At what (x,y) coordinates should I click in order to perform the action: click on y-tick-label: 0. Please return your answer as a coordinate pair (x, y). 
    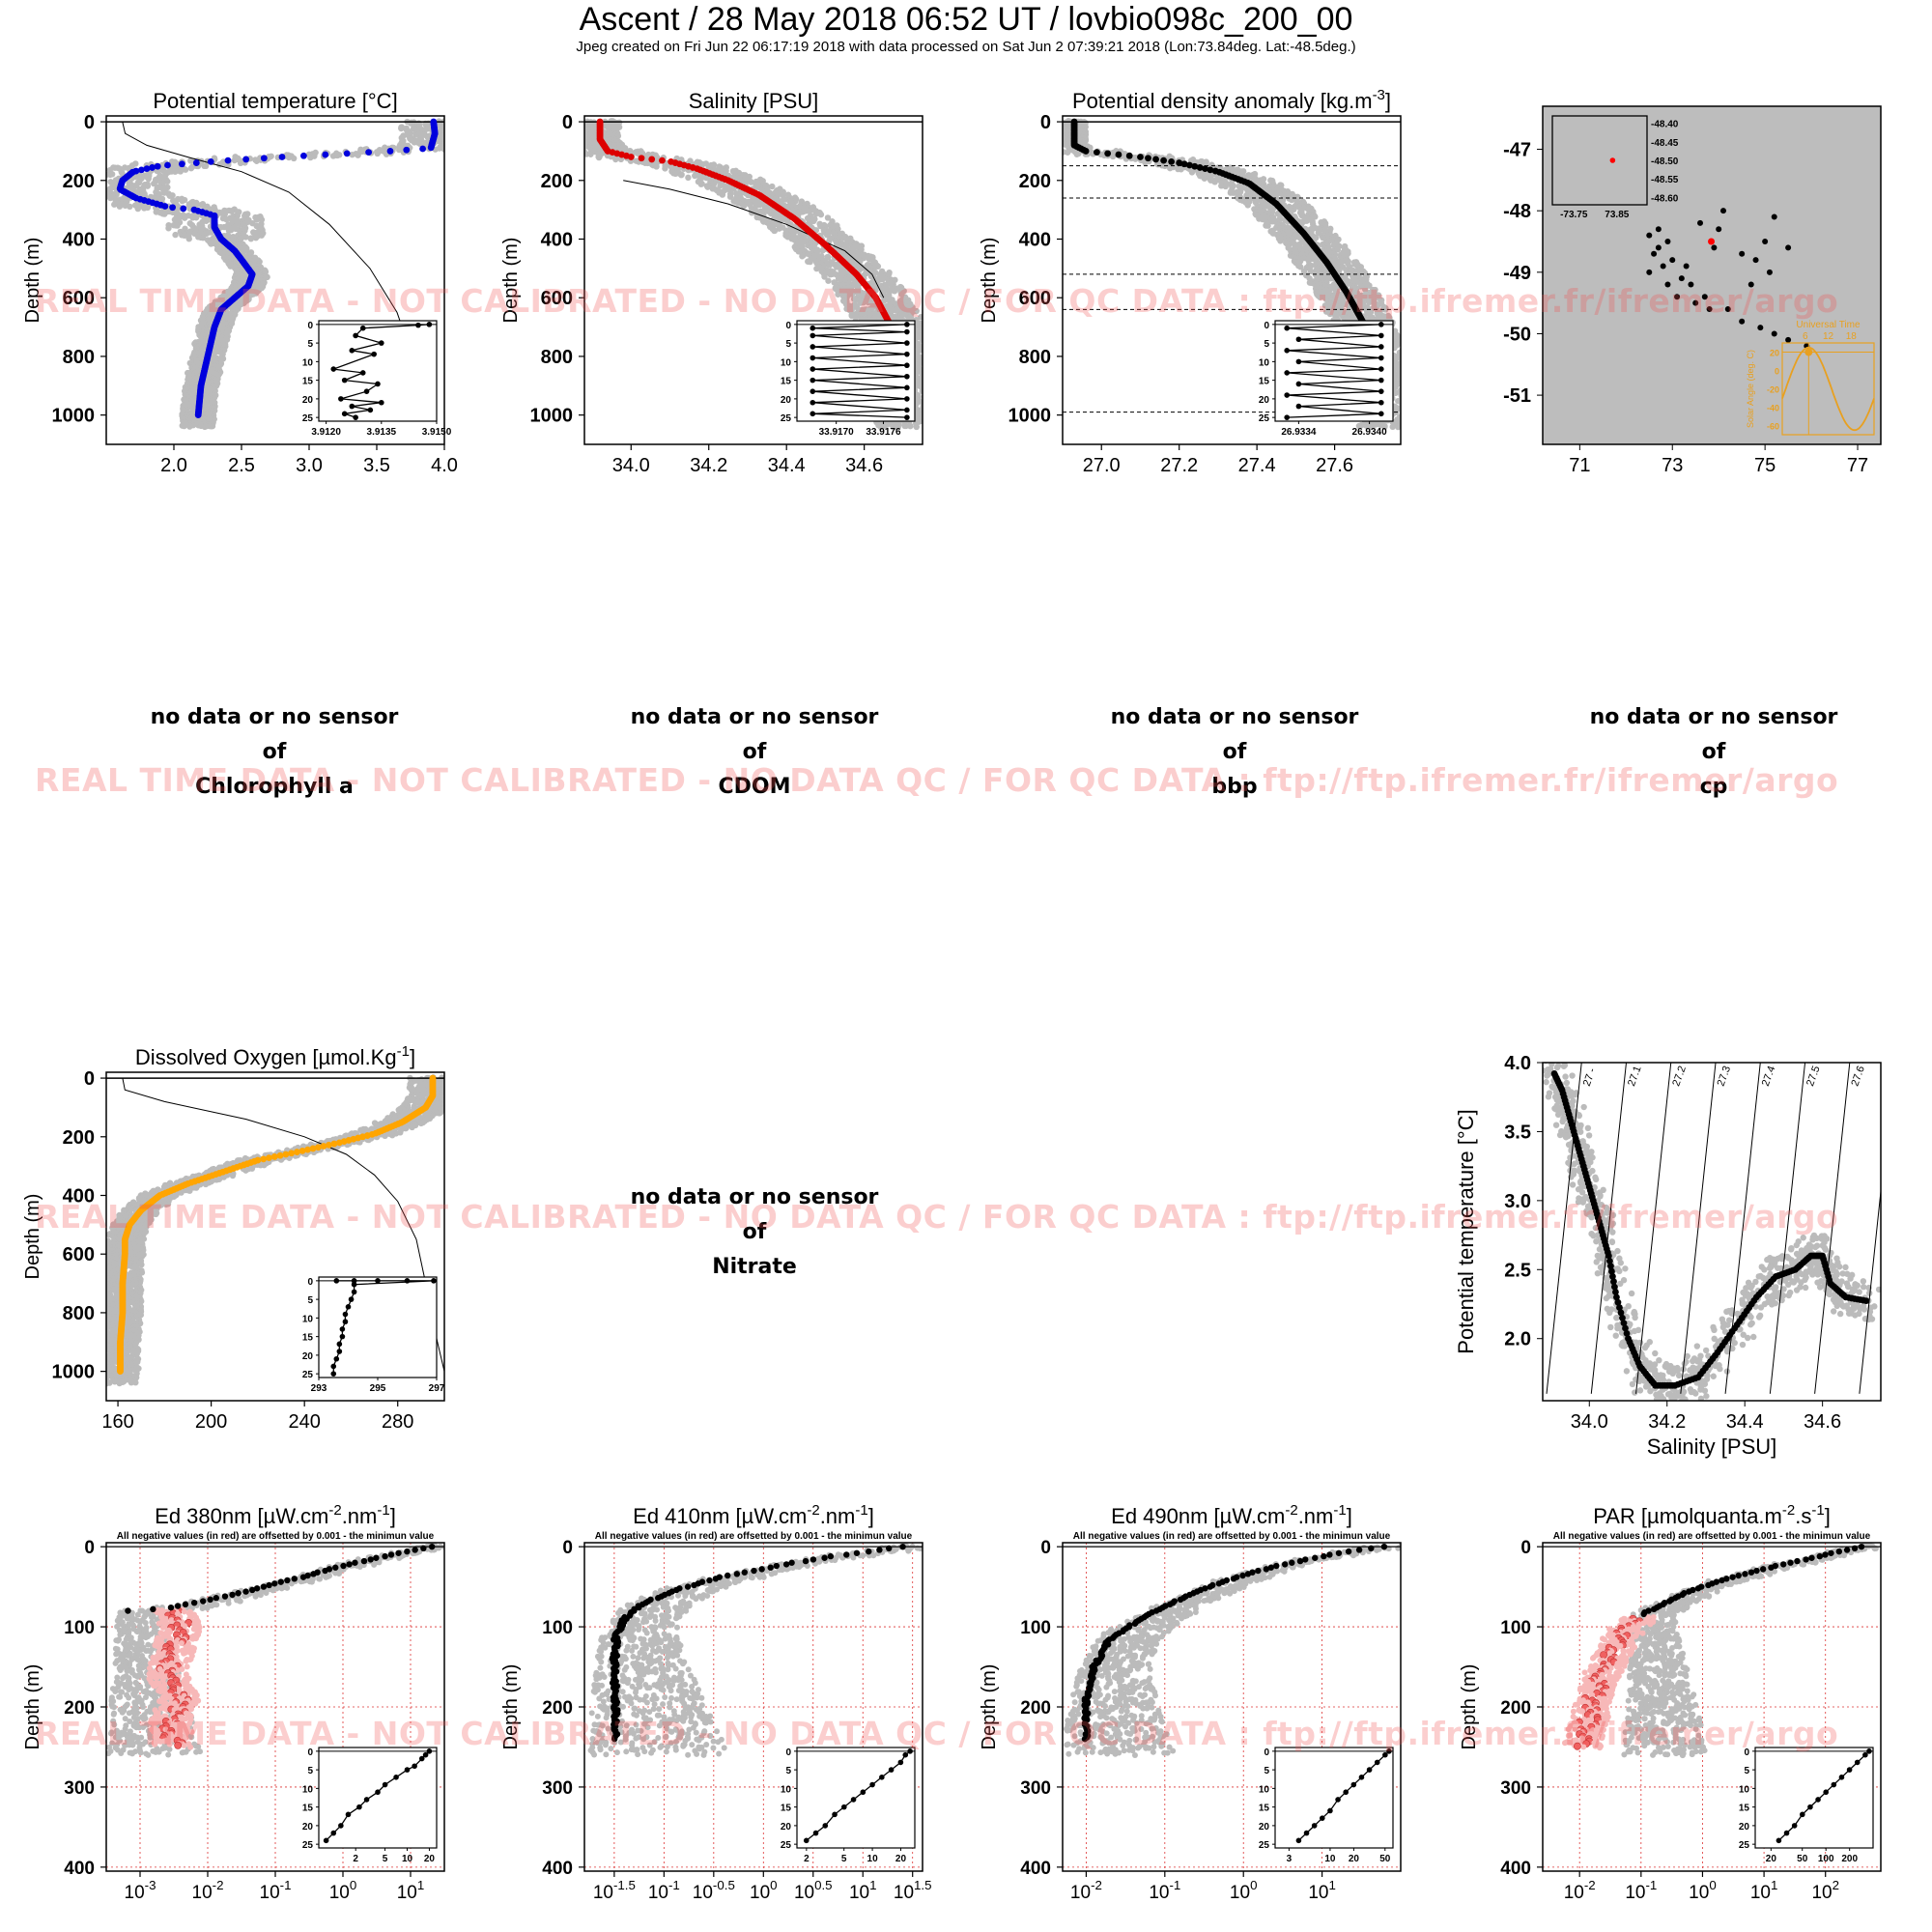
    Looking at the image, I should click on (89, 122).